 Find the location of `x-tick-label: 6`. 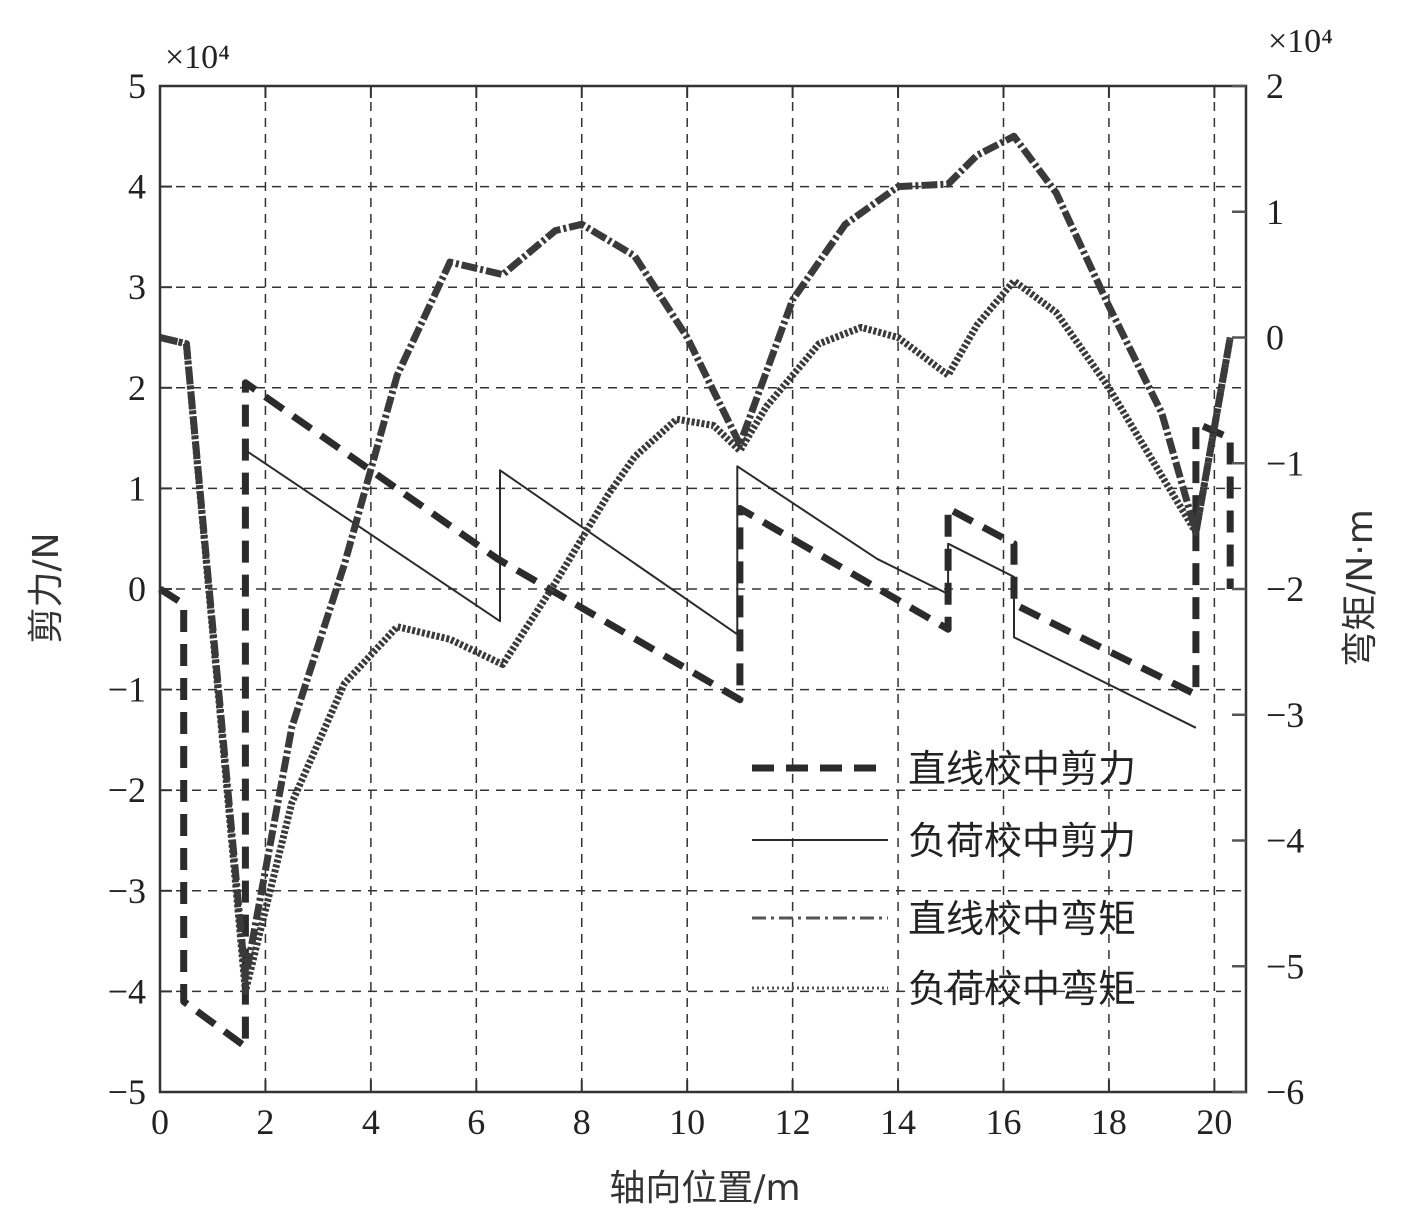

x-tick-label: 6 is located at coordinates (476, 1122).